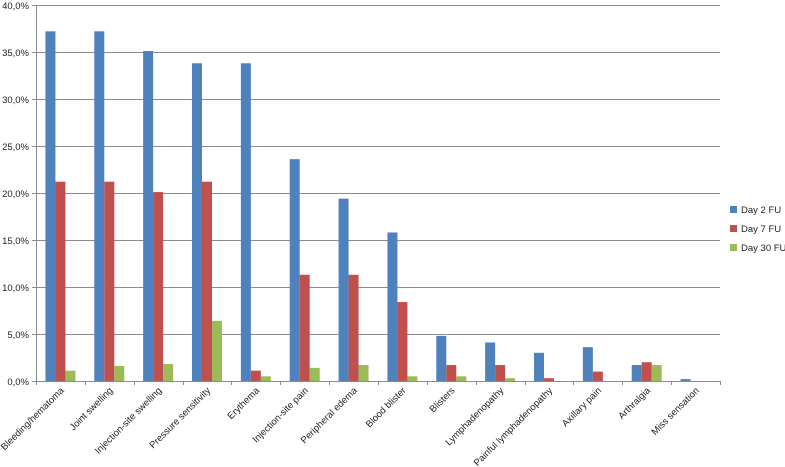 Image resolution: width=785 pixels, height=467 pixels. What do you see at coordinates (761, 229) in the screenshot?
I see `legend-label: Day 7 FU` at bounding box center [761, 229].